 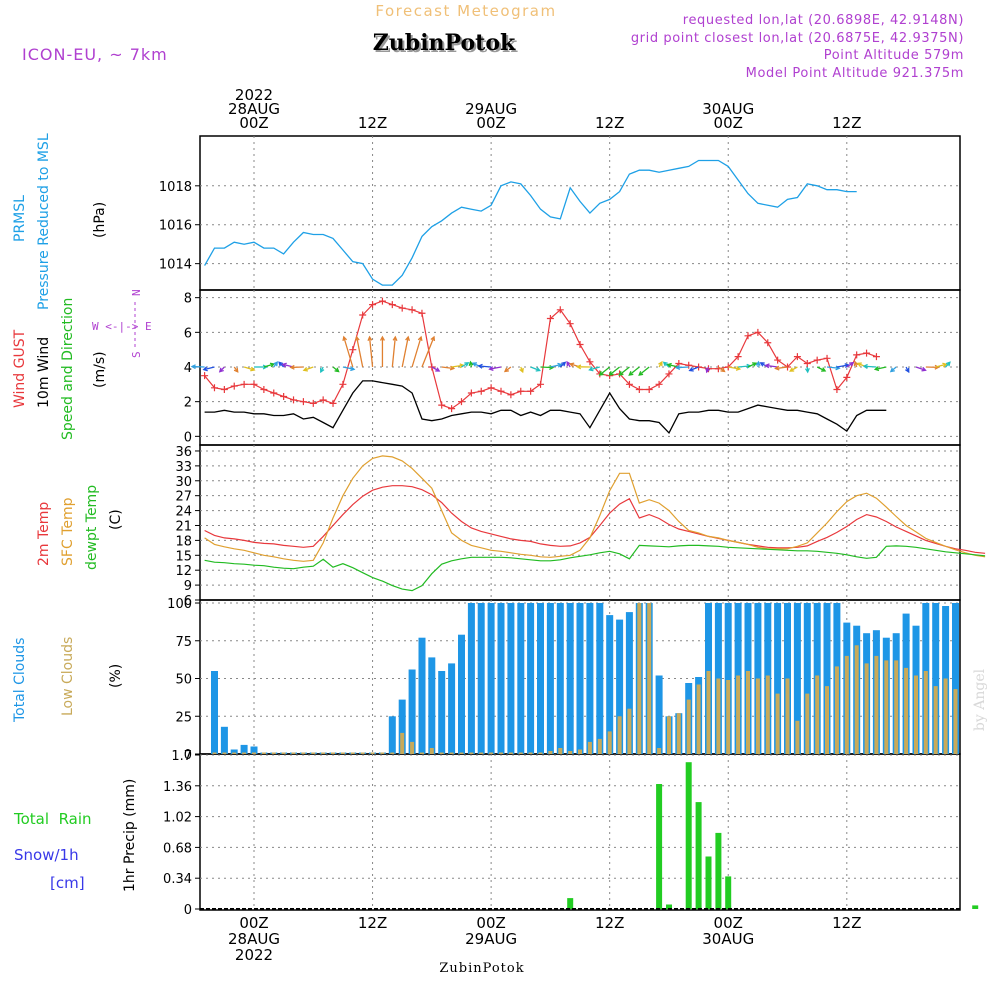 I want to click on temp-labels: 2m Temp SFC Temp dewpt Temp (C), so click(x=80, y=527).